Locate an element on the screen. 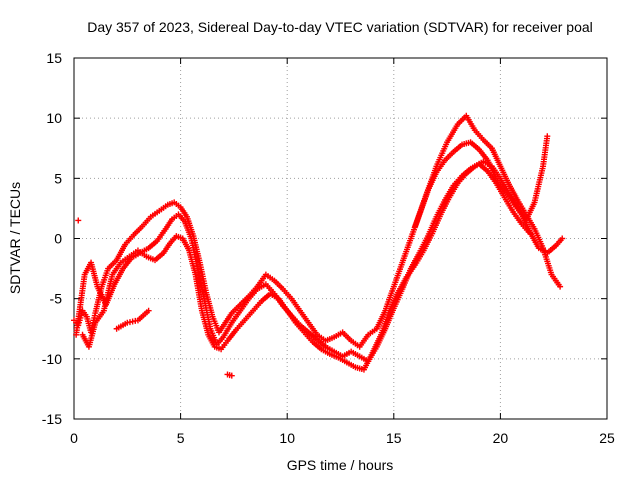  y-tick-label: -5 is located at coordinates (56, 299).